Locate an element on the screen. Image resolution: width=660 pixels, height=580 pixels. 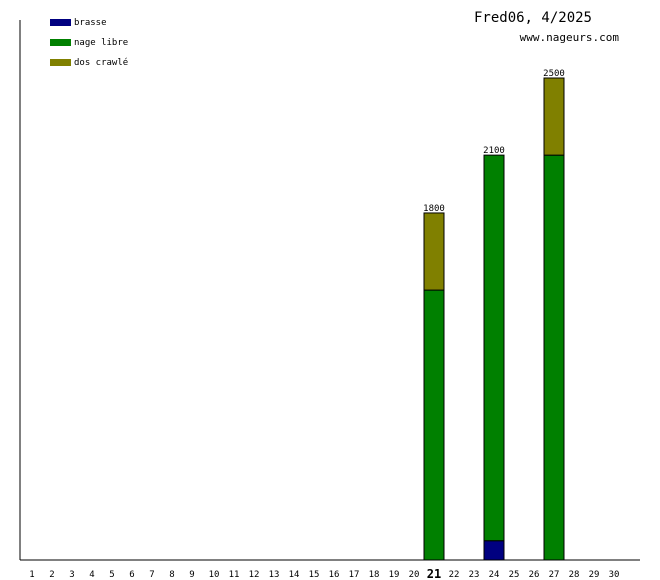
x-tick-label-13: 13 is located at coordinates (274, 575).